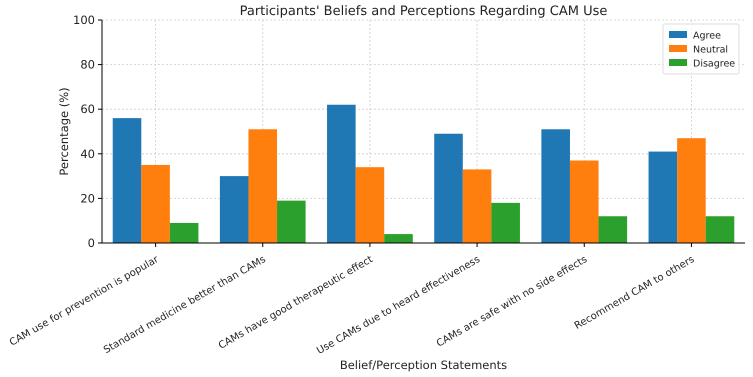 This screenshot has height=377, width=753. What do you see at coordinates (424, 11) in the screenshot?
I see `chart-title: Participants' Beliefs and Perceptions Regarding CAM Use` at bounding box center [424, 11].